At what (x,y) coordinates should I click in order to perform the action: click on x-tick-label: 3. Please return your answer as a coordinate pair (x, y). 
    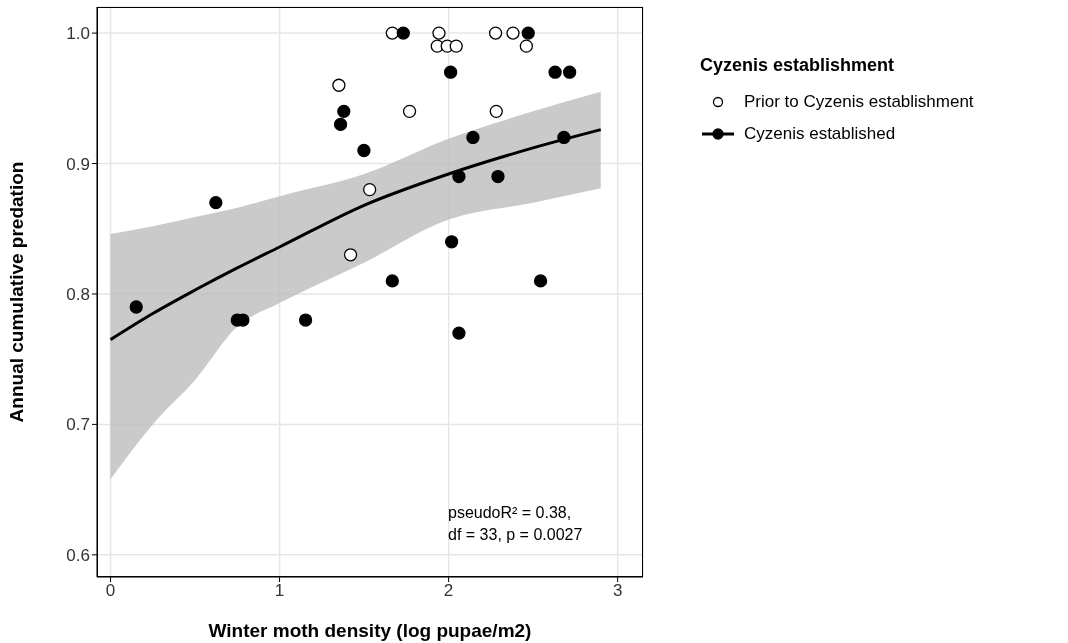
    Looking at the image, I should click on (617, 591).